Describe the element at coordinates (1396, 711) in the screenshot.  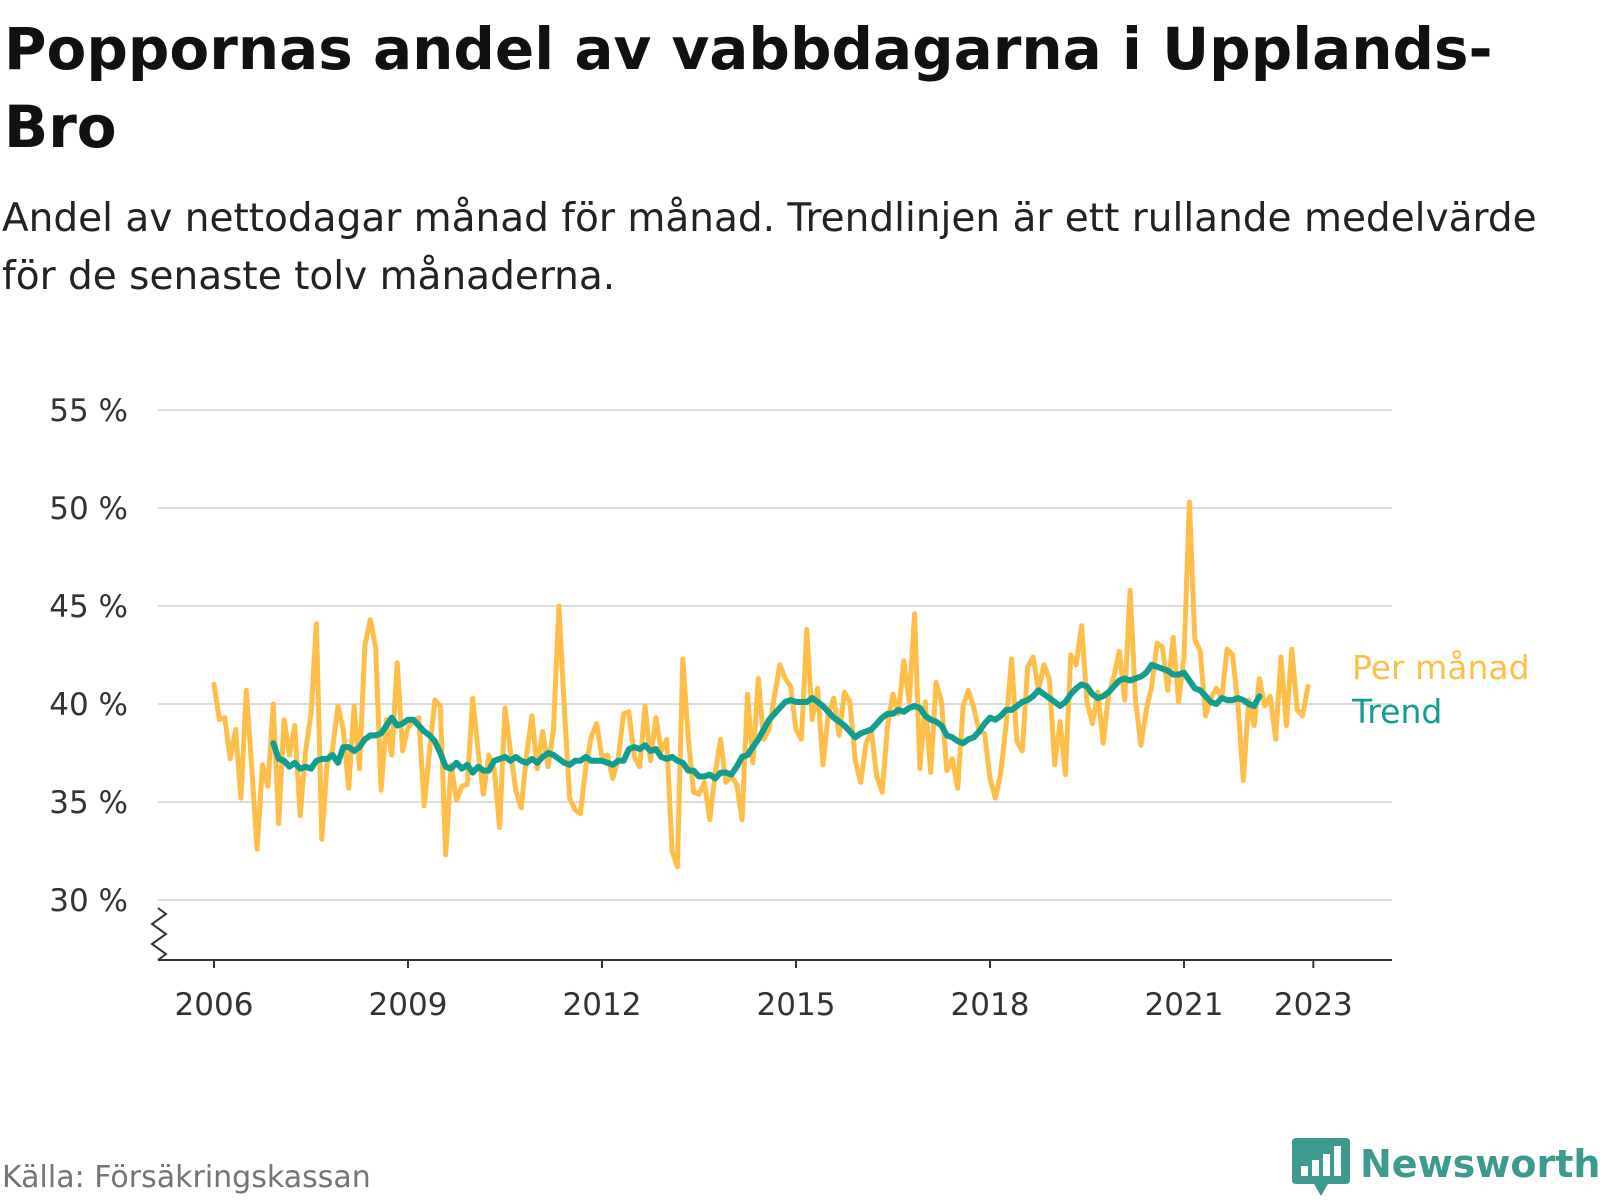
I see `series-label-trend: Trend` at that location.